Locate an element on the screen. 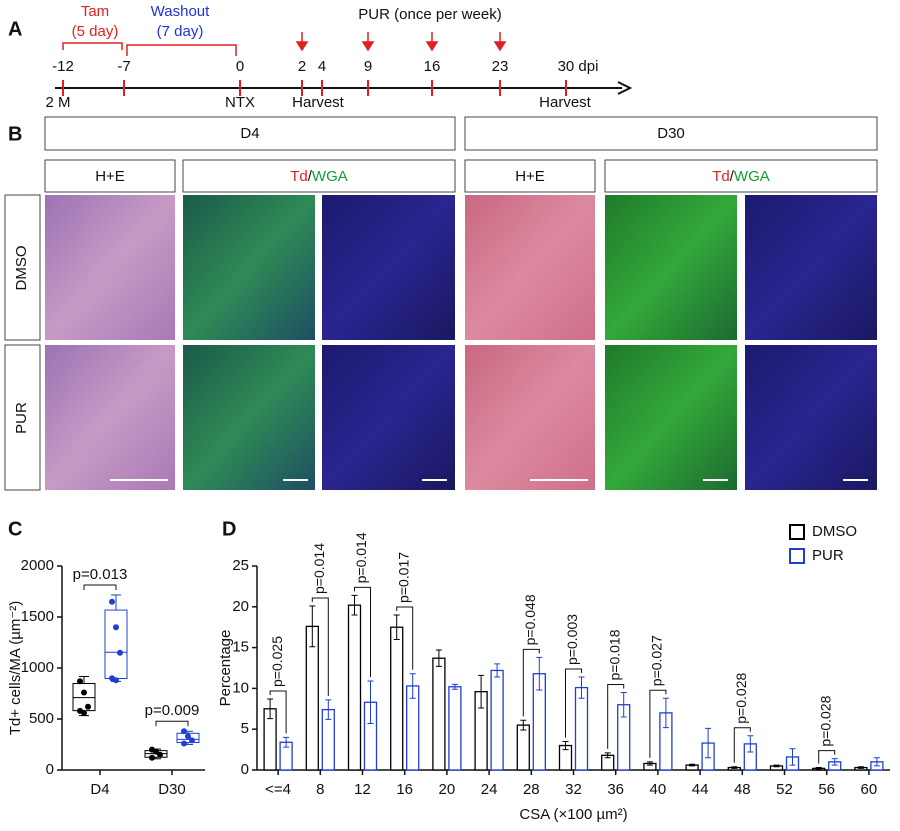 This screenshot has width=900, height=831. timeline-tick-label: -7 is located at coordinates (123, 66).